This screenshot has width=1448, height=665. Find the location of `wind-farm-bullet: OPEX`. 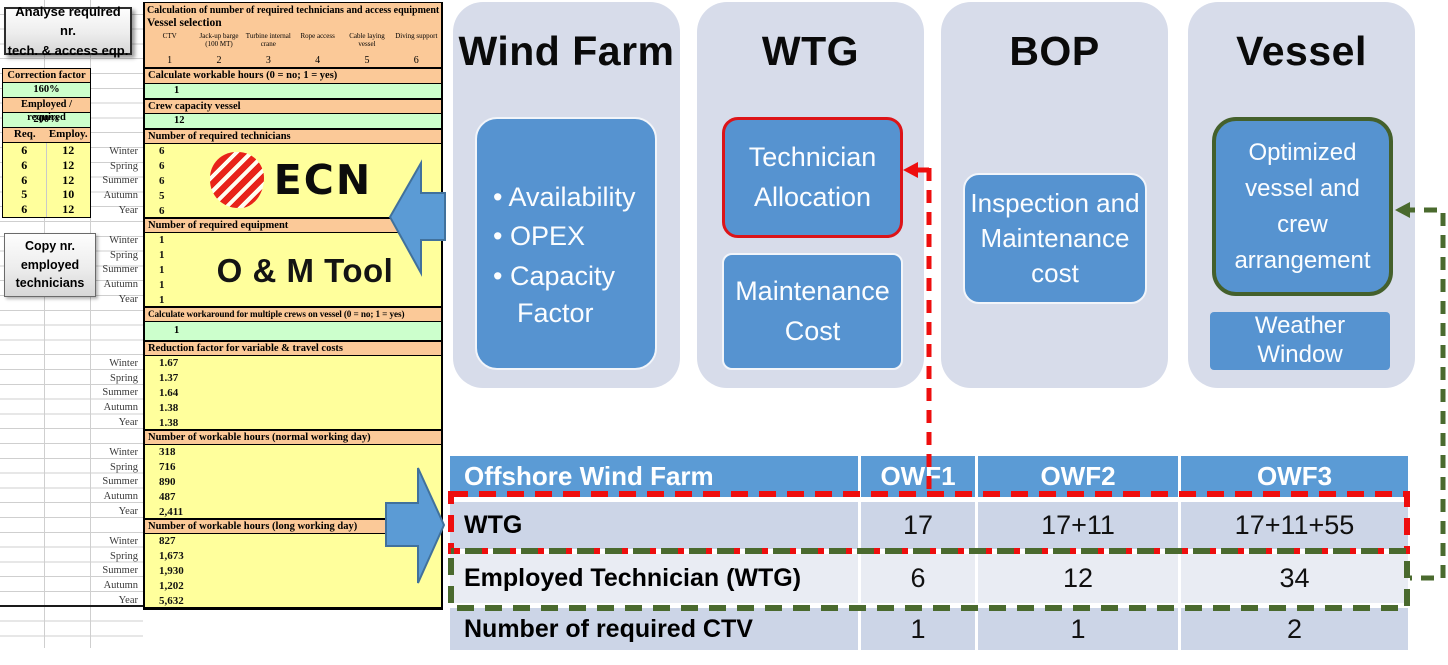

wind-farm-bullet: OPEX is located at coordinates (574, 236).